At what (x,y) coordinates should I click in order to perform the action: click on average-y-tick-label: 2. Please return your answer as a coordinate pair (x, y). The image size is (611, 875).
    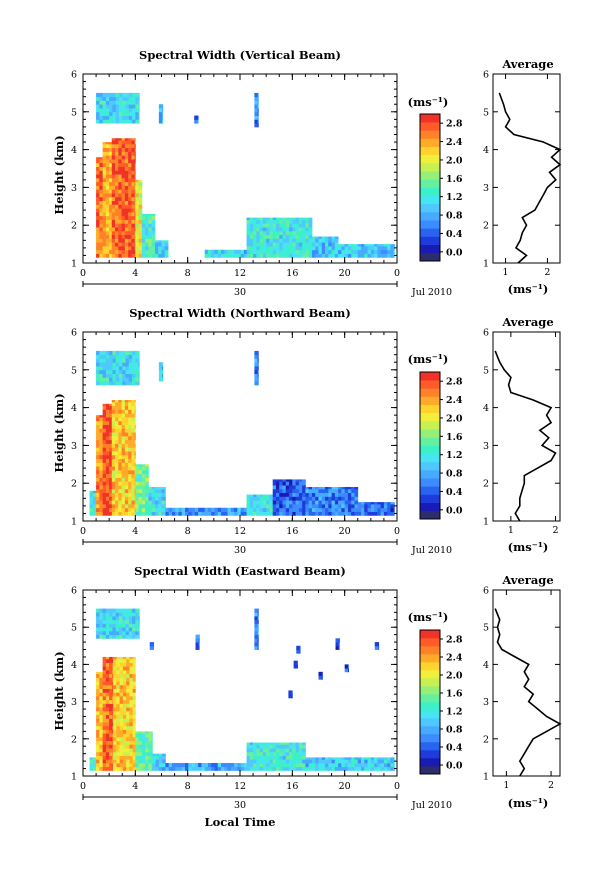
    Looking at the image, I should click on (486, 739).